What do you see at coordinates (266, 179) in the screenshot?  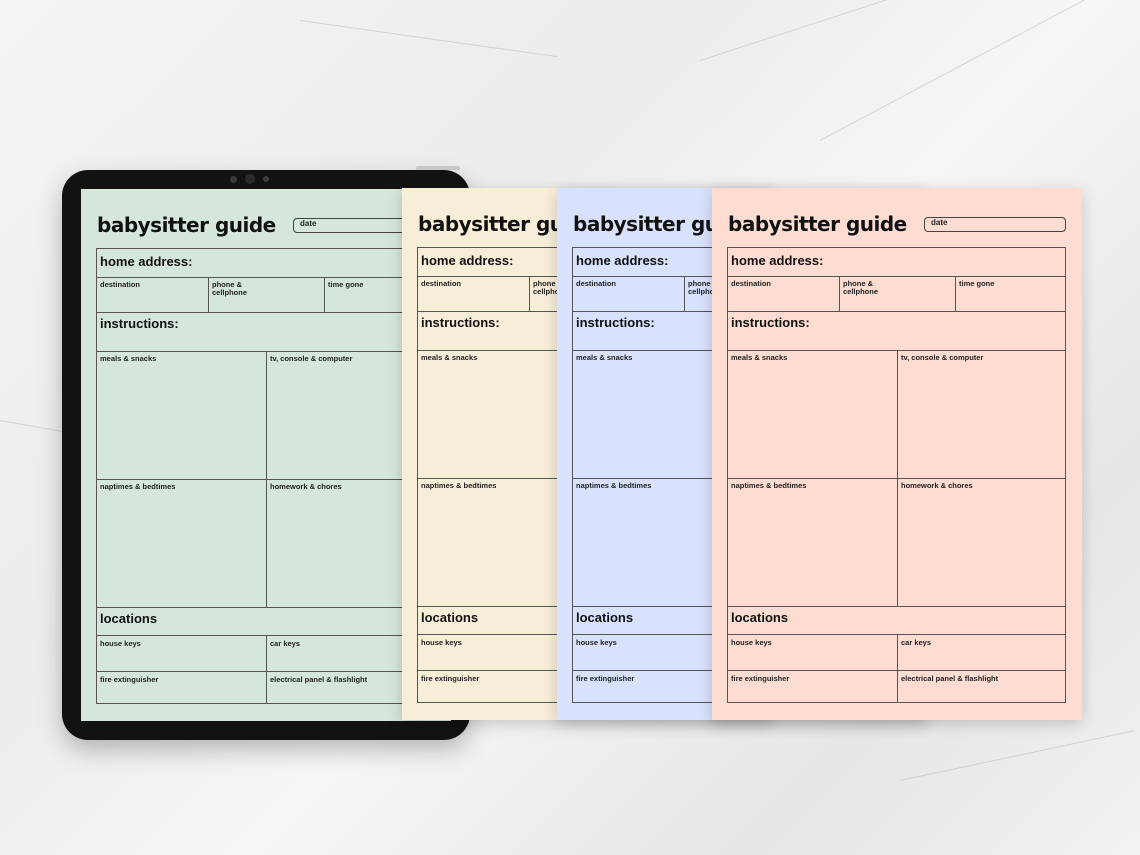 I see `sensor-icon` at bounding box center [266, 179].